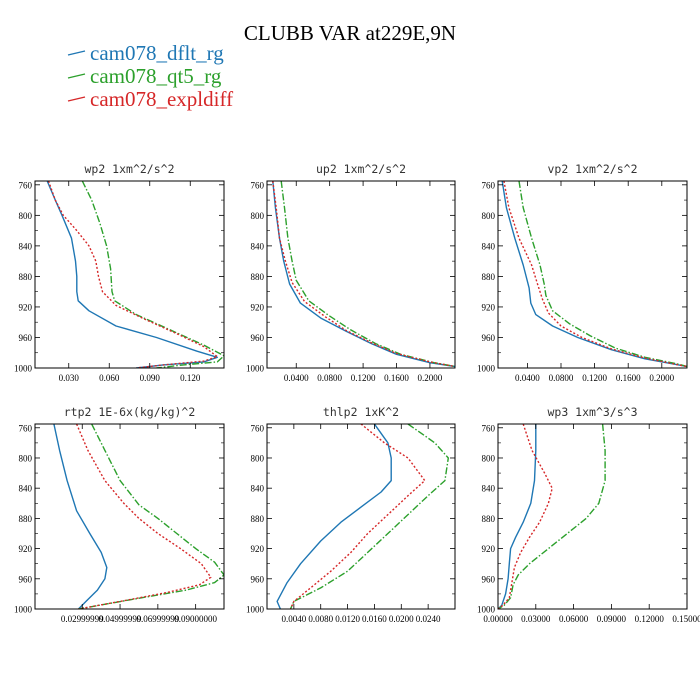 Image resolution: width=700 pixels, height=700 pixels. Describe the element at coordinates (374, 619) in the screenshot. I see `x-tick-label: 0.0160` at that location.